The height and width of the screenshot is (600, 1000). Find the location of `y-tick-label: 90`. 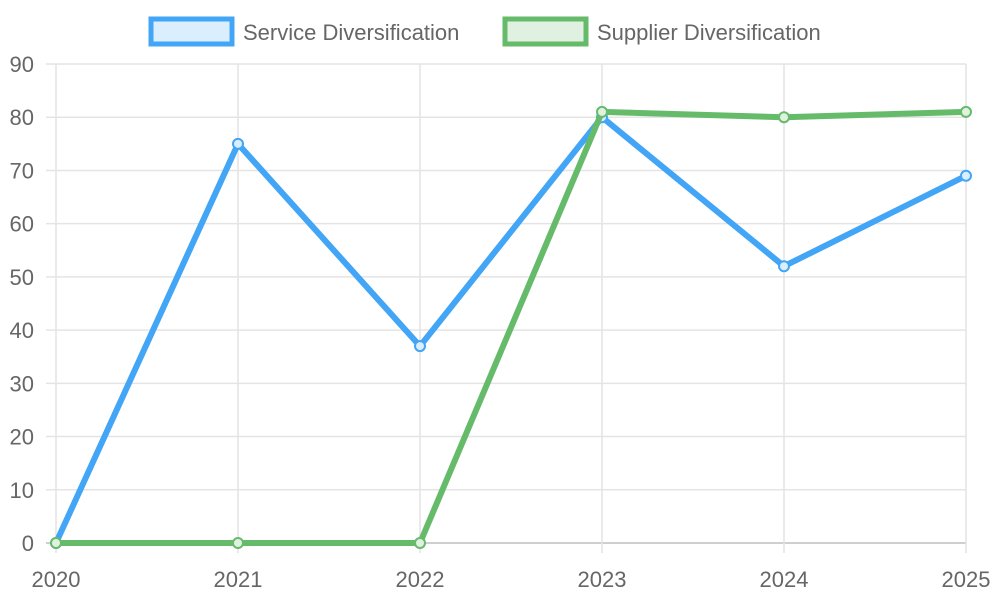

y-tick-label: 90 is located at coordinates (22, 64).